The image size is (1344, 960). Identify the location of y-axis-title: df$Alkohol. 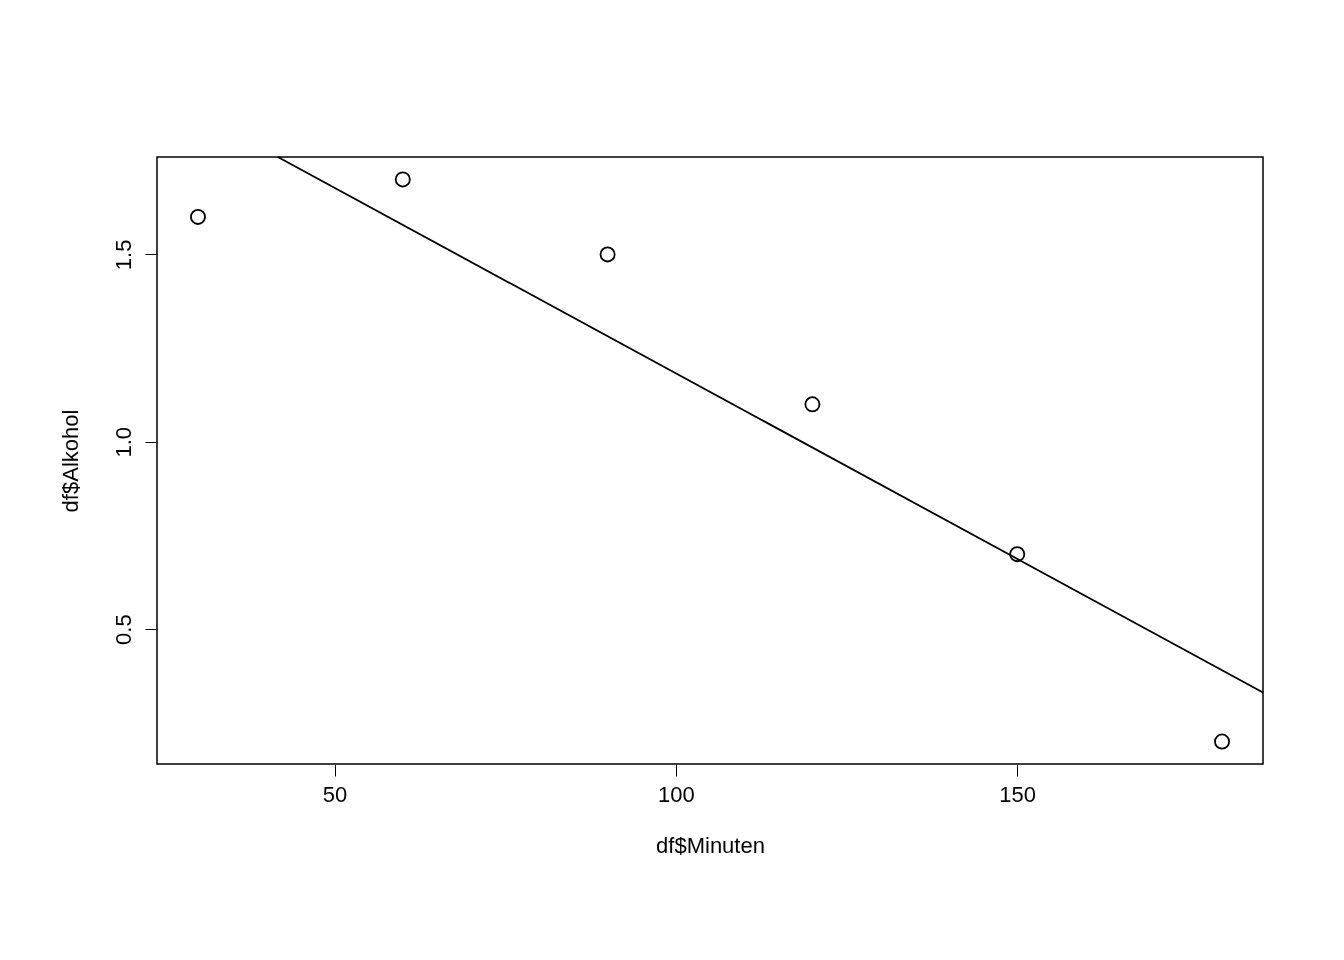
(70, 461).